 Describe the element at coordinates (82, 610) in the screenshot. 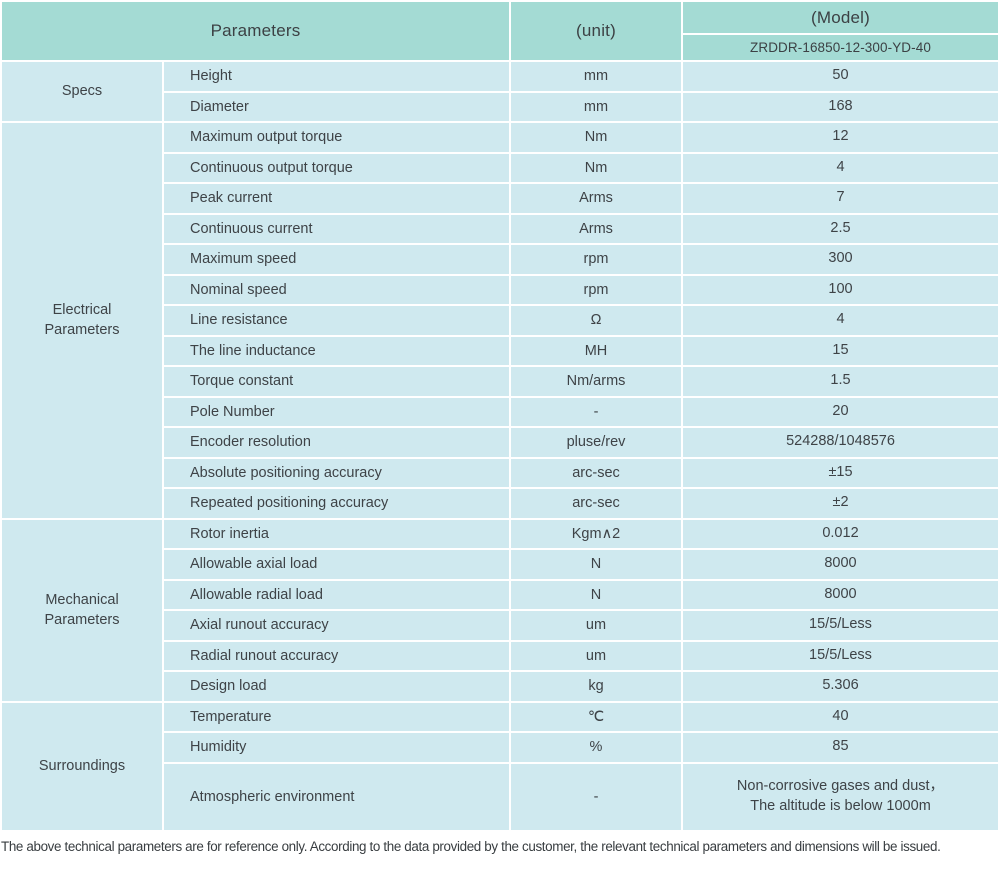

I see `group-cell-mechanical: Mechanical Parameters` at that location.